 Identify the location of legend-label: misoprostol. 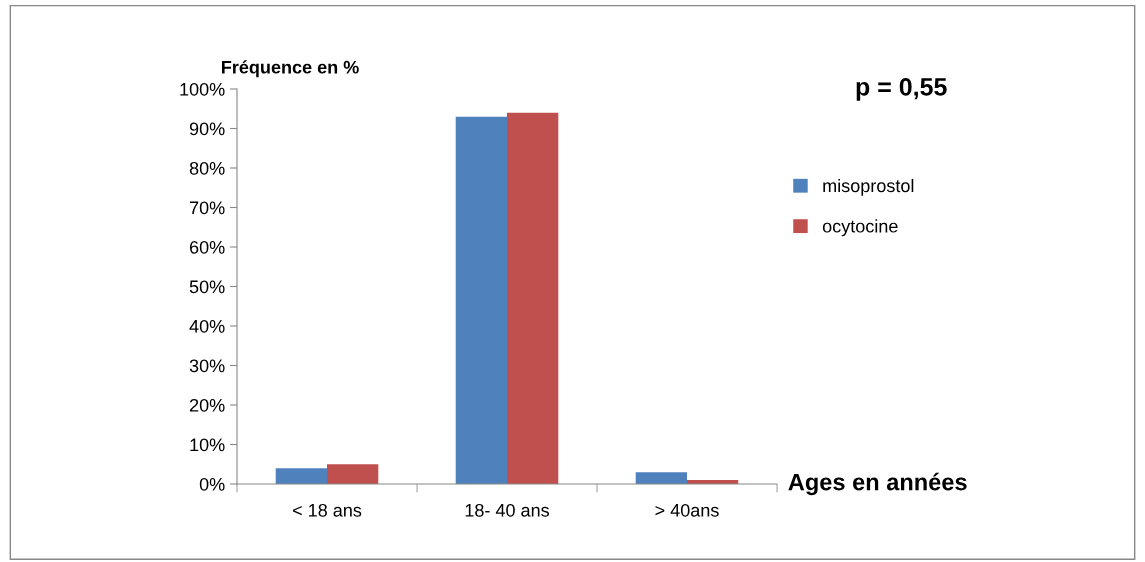
(868, 187).